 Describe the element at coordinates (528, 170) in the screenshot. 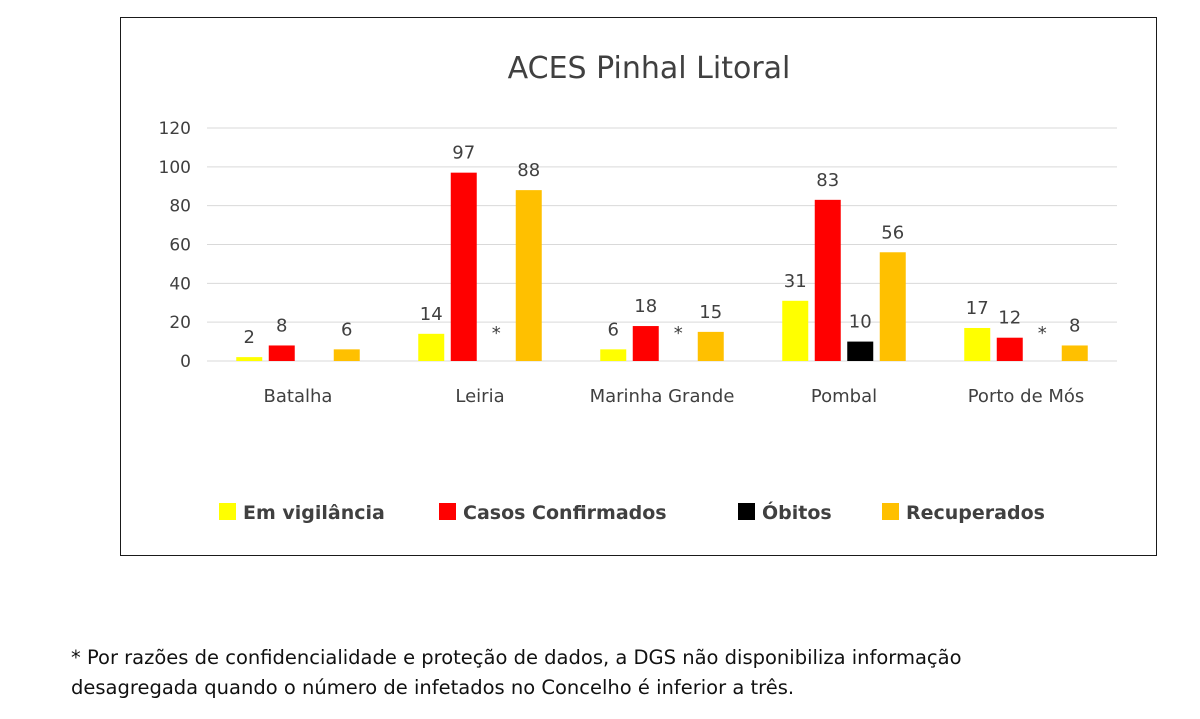

I see `data-label: 88` at that location.